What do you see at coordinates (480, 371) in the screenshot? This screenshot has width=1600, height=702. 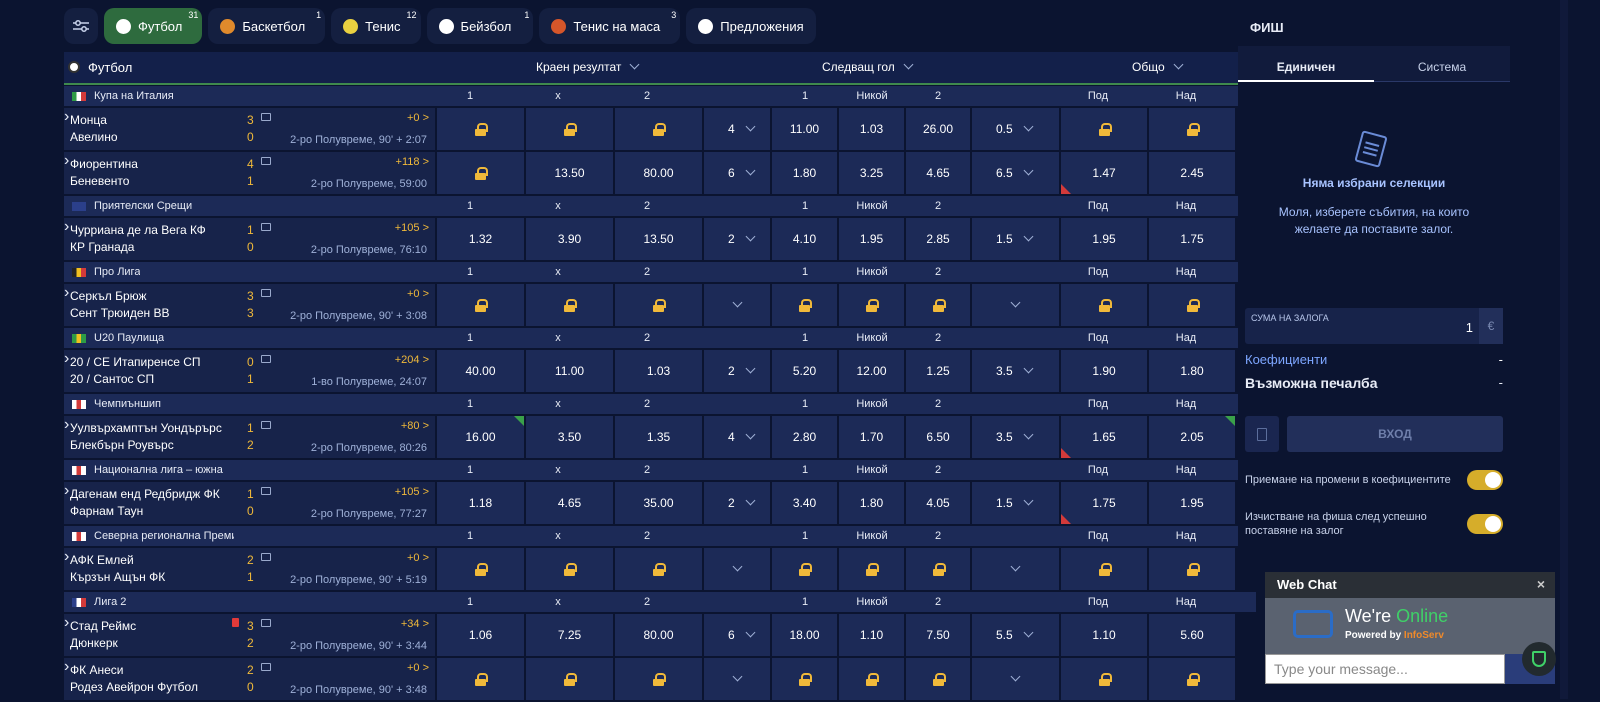 I see `odds-button: 40.00` at bounding box center [480, 371].